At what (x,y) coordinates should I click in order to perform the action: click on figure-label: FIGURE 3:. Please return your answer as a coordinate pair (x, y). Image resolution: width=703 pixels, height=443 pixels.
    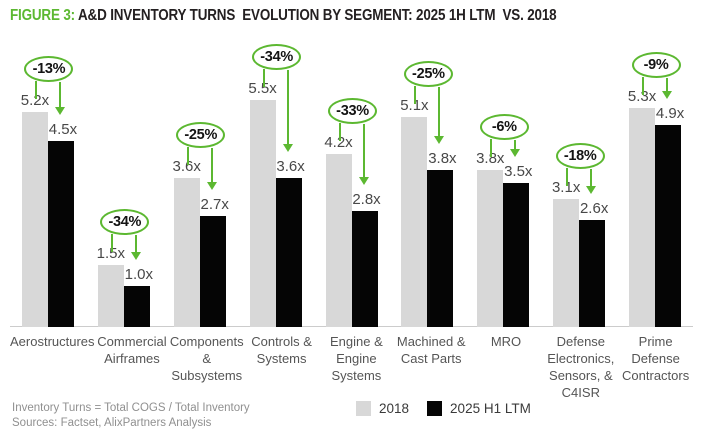
    Looking at the image, I should click on (42, 15).